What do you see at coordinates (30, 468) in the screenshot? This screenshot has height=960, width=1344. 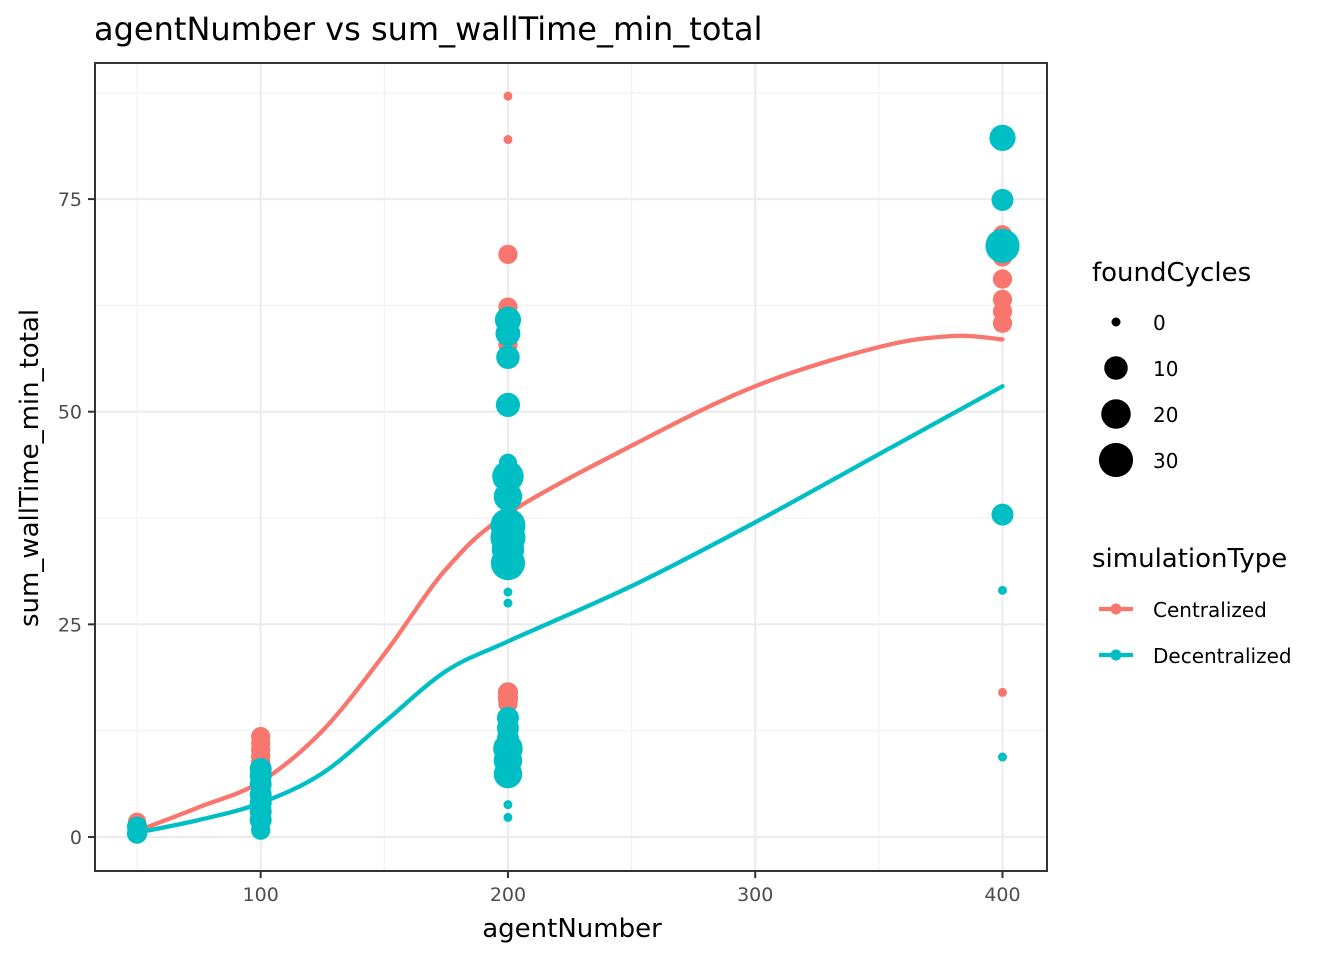 I see `y-axis-title: sum_wallTime_min_total` at bounding box center [30, 468].